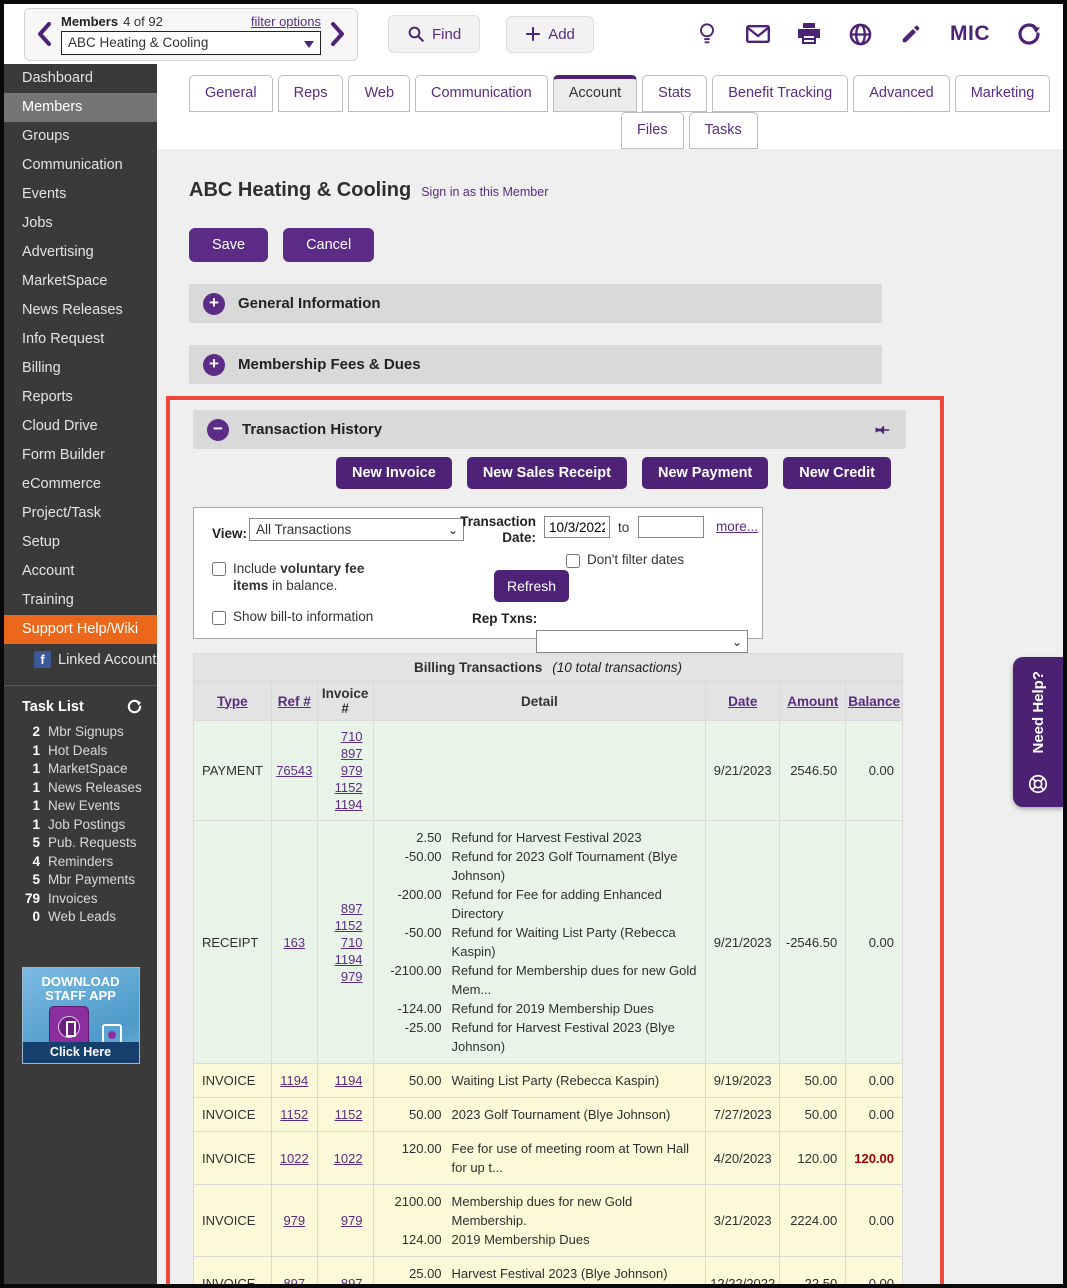 The width and height of the screenshot is (1067, 1288). What do you see at coordinates (577, 527) in the screenshot?
I see `date-from-input` at bounding box center [577, 527].